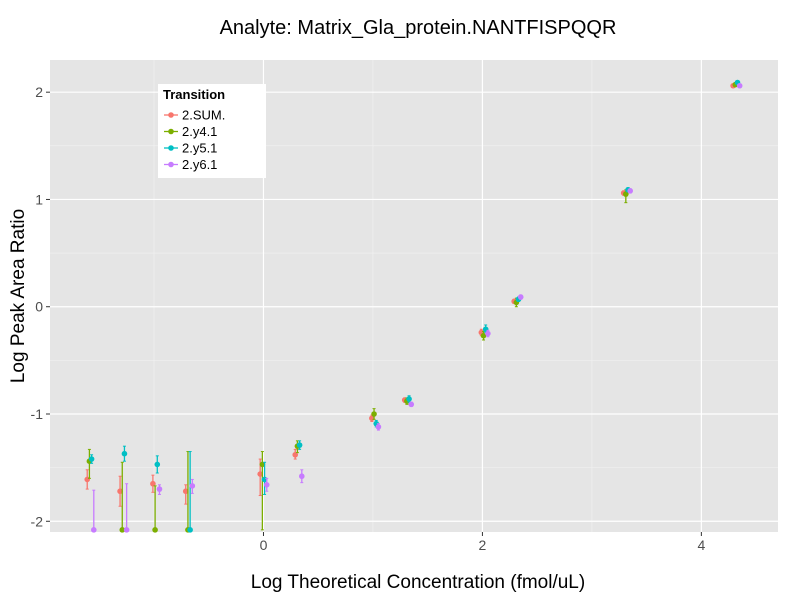 The width and height of the screenshot is (800, 600). What do you see at coordinates (194, 94) in the screenshot?
I see `legend-title: Transition` at bounding box center [194, 94].